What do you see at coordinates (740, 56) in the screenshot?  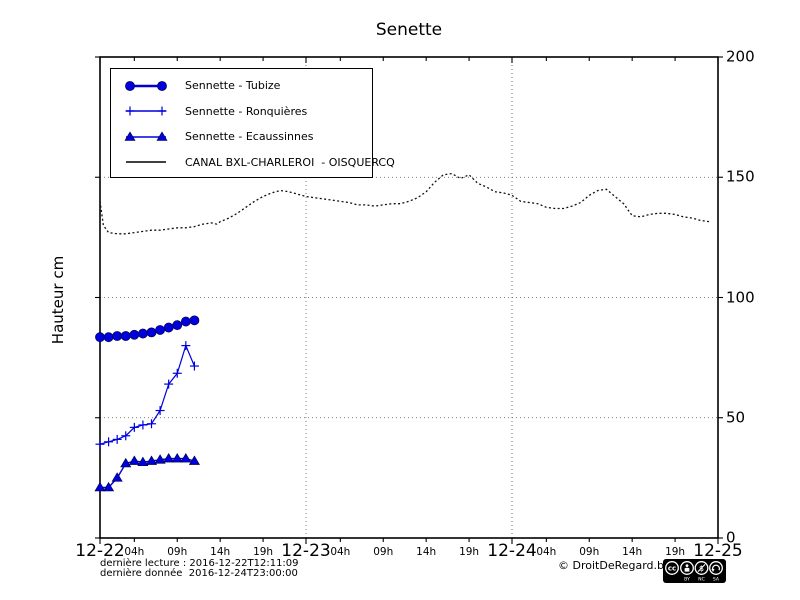 I see `y-tick-label: 200` at bounding box center [740, 56].